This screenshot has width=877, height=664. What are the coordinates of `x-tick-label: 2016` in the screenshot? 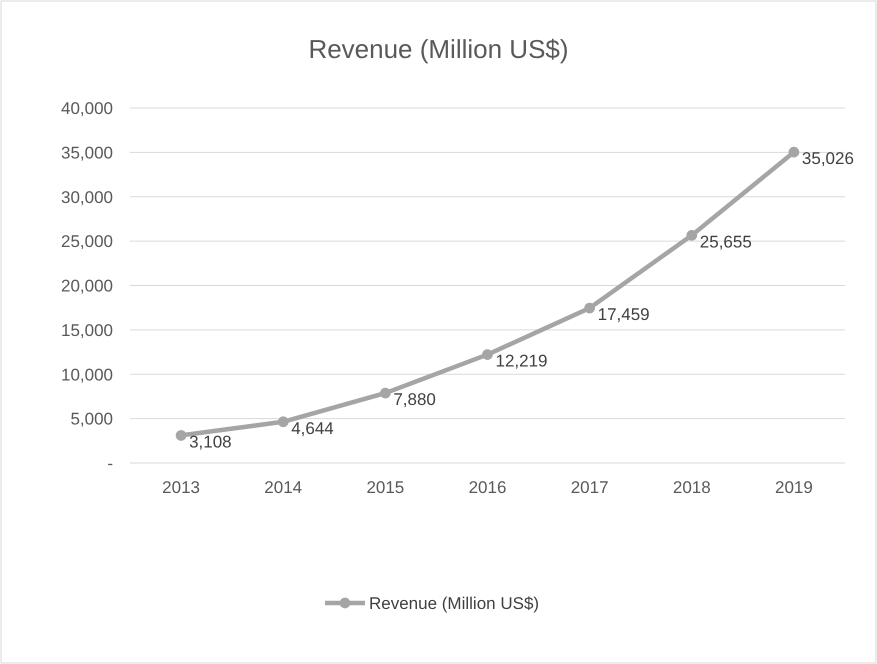 It's located at (487, 487).